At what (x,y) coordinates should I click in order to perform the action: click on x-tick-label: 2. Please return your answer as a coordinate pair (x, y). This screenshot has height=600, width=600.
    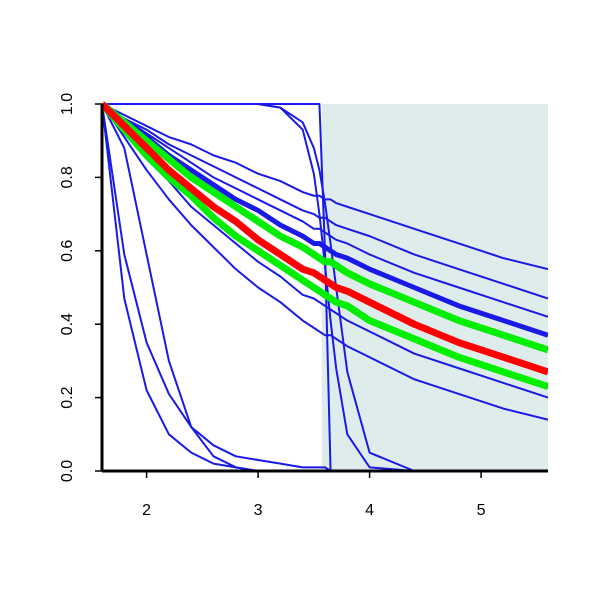
    Looking at the image, I should click on (146, 510).